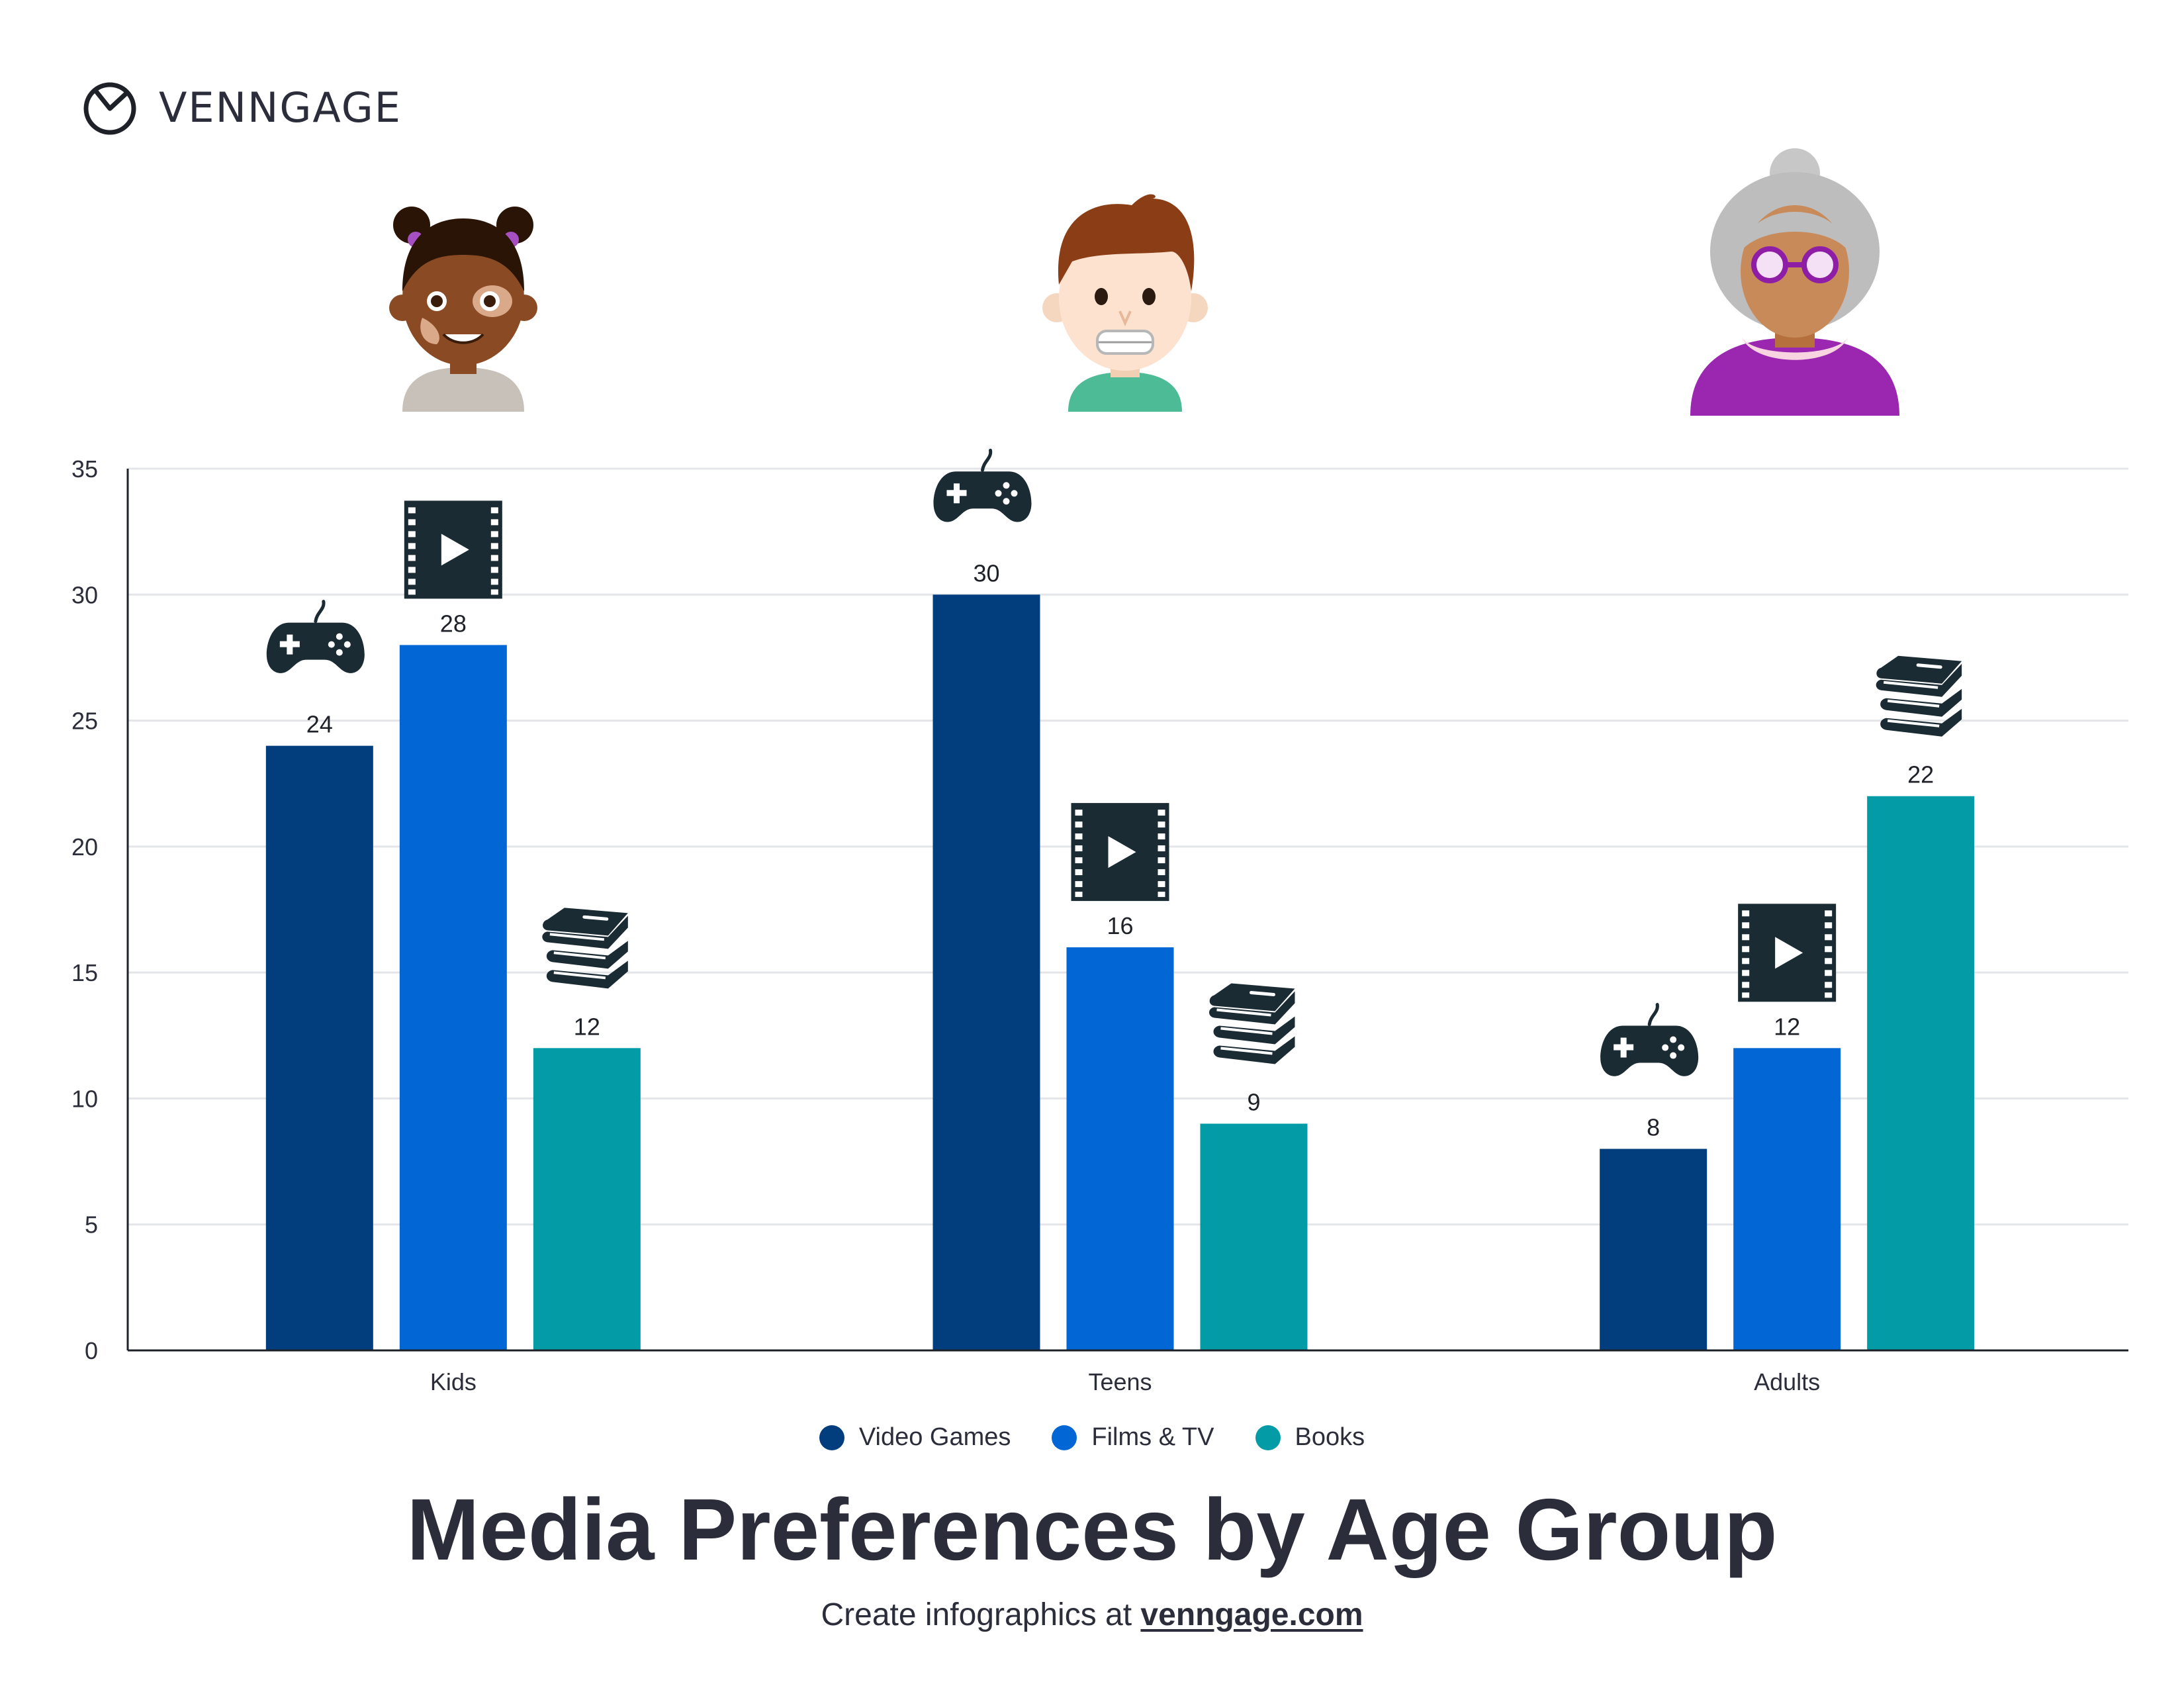 This screenshot has width=2184, height=1688. What do you see at coordinates (1064, 1437) in the screenshot?
I see `legend-dot-films-tv` at bounding box center [1064, 1437].